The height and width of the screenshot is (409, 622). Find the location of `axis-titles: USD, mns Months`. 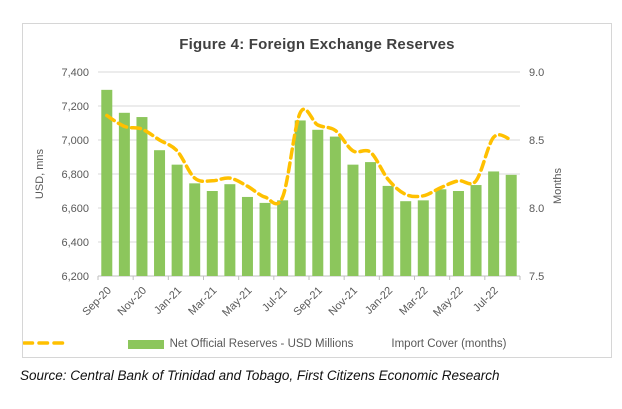

axis-titles: USD, mns Months is located at coordinates (299, 176).